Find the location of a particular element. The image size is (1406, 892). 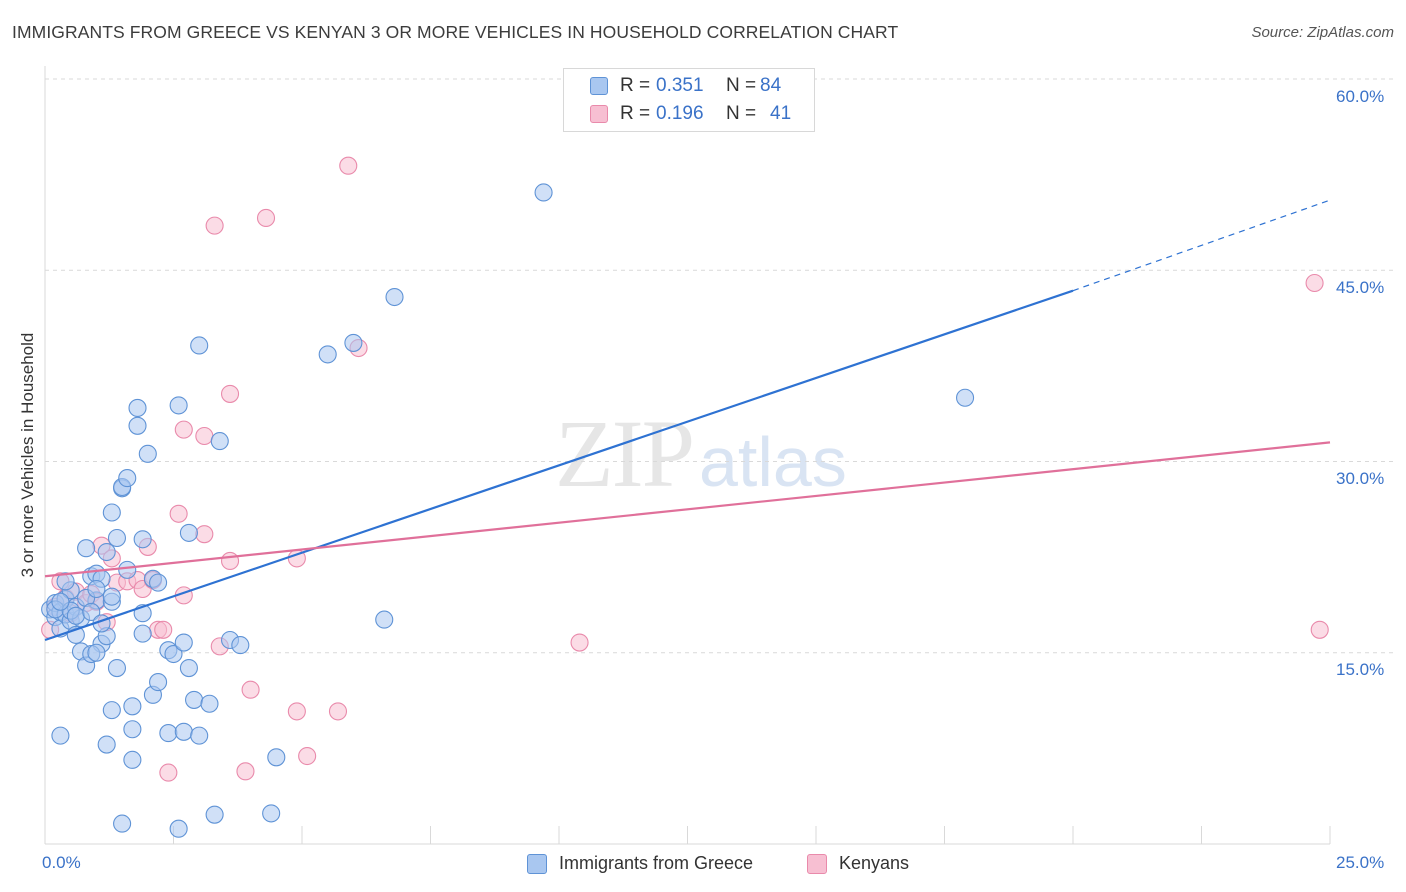

n-label: N = is located at coordinates (741, 113).